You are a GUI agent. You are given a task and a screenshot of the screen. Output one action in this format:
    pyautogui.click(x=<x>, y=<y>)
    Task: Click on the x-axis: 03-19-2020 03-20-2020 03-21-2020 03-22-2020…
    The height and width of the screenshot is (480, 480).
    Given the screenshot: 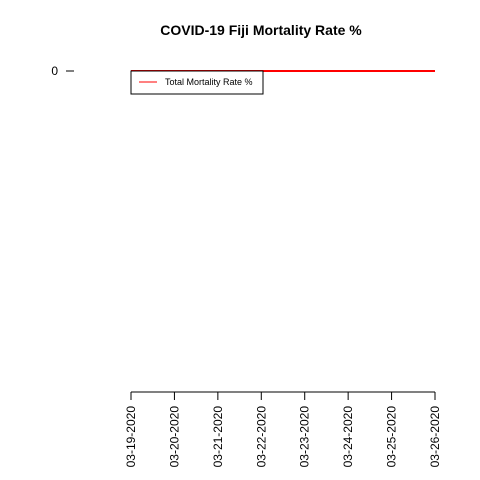 What is the action you would take?
    pyautogui.click(x=283, y=429)
    